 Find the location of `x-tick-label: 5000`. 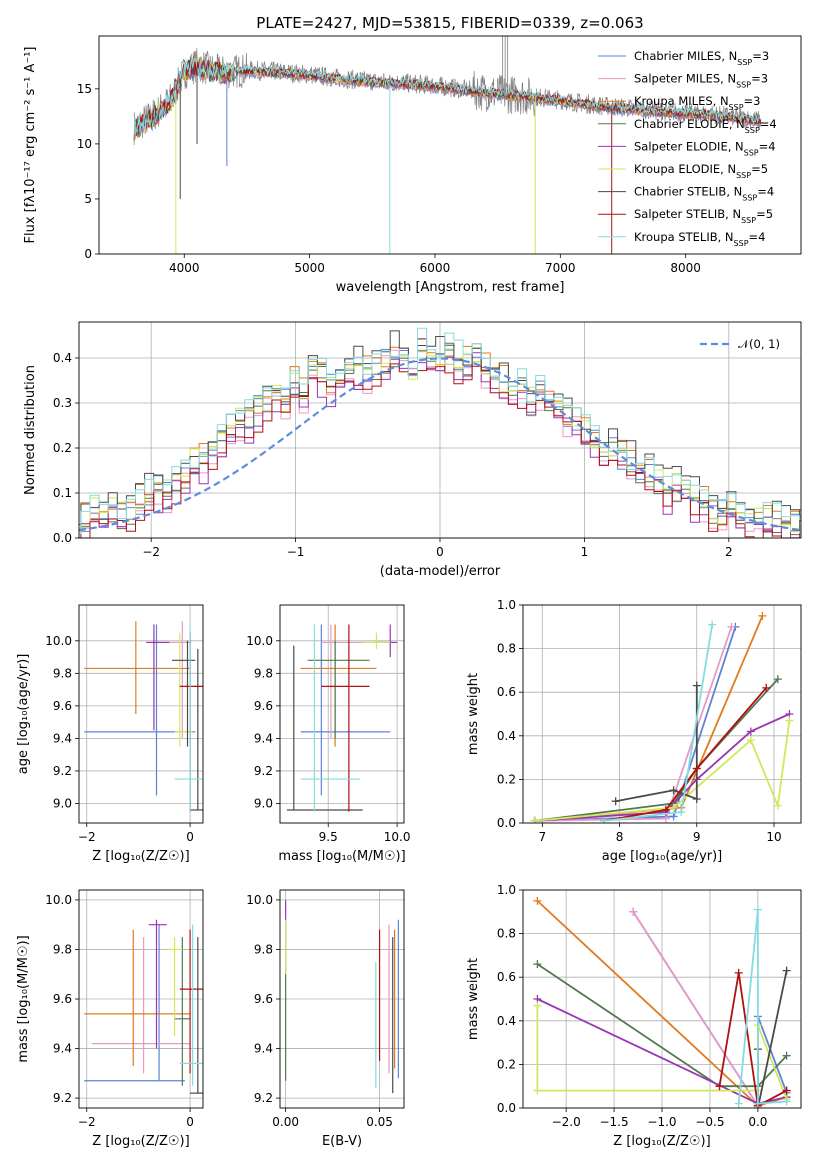

x-tick-label: 5000 is located at coordinates (309, 268).